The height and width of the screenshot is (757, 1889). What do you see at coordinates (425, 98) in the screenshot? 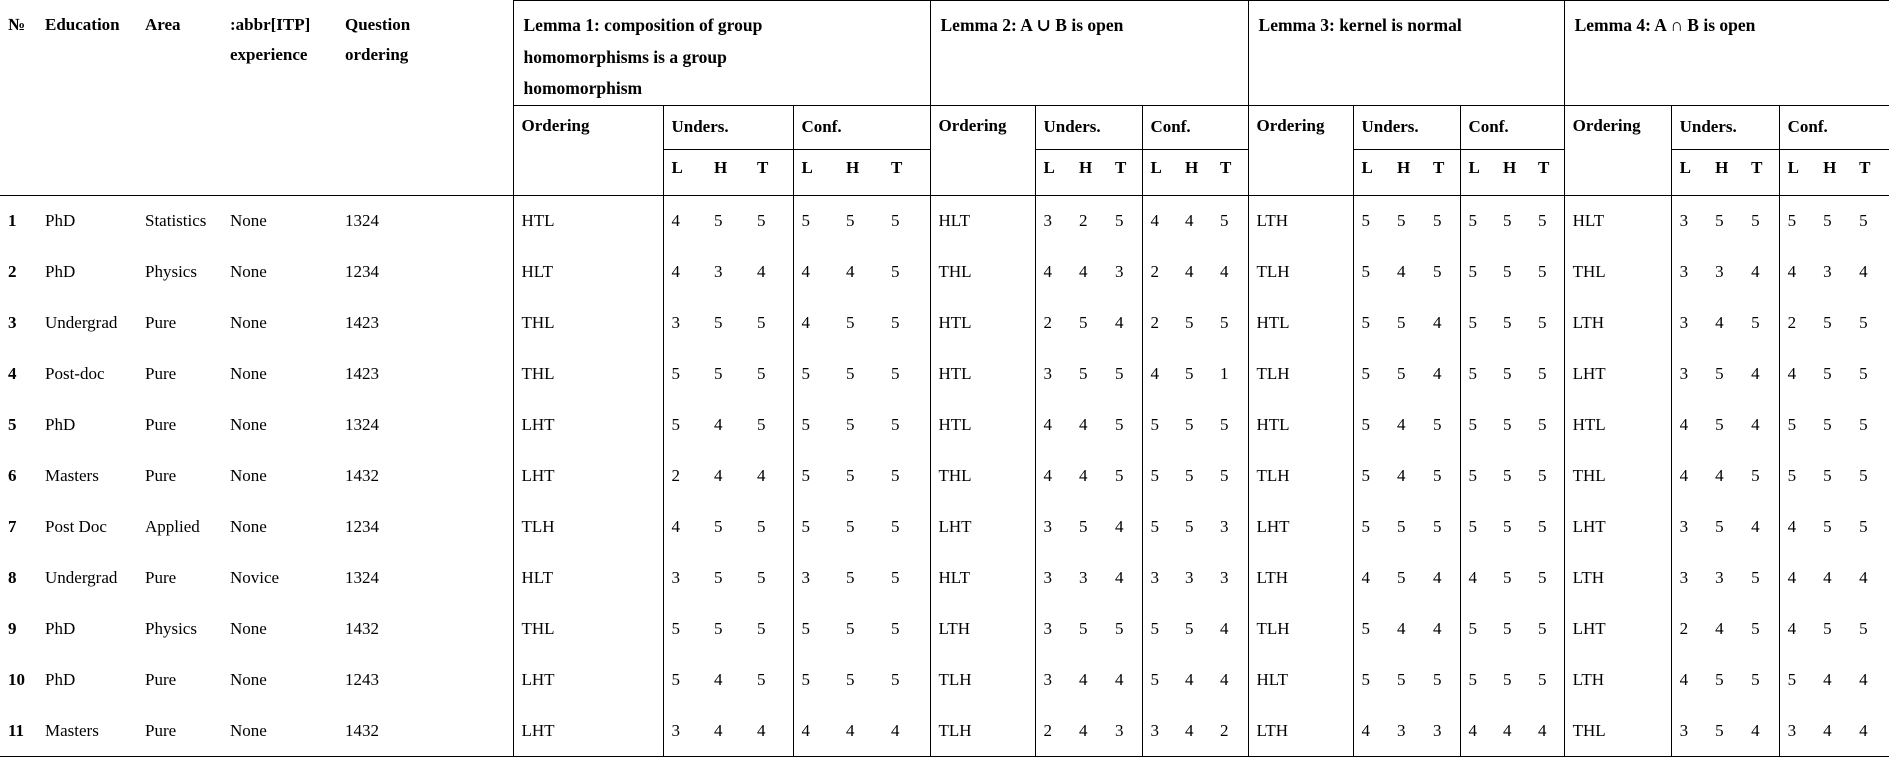
I see `column-header-question_ordering: Question ordering` at bounding box center [425, 98].